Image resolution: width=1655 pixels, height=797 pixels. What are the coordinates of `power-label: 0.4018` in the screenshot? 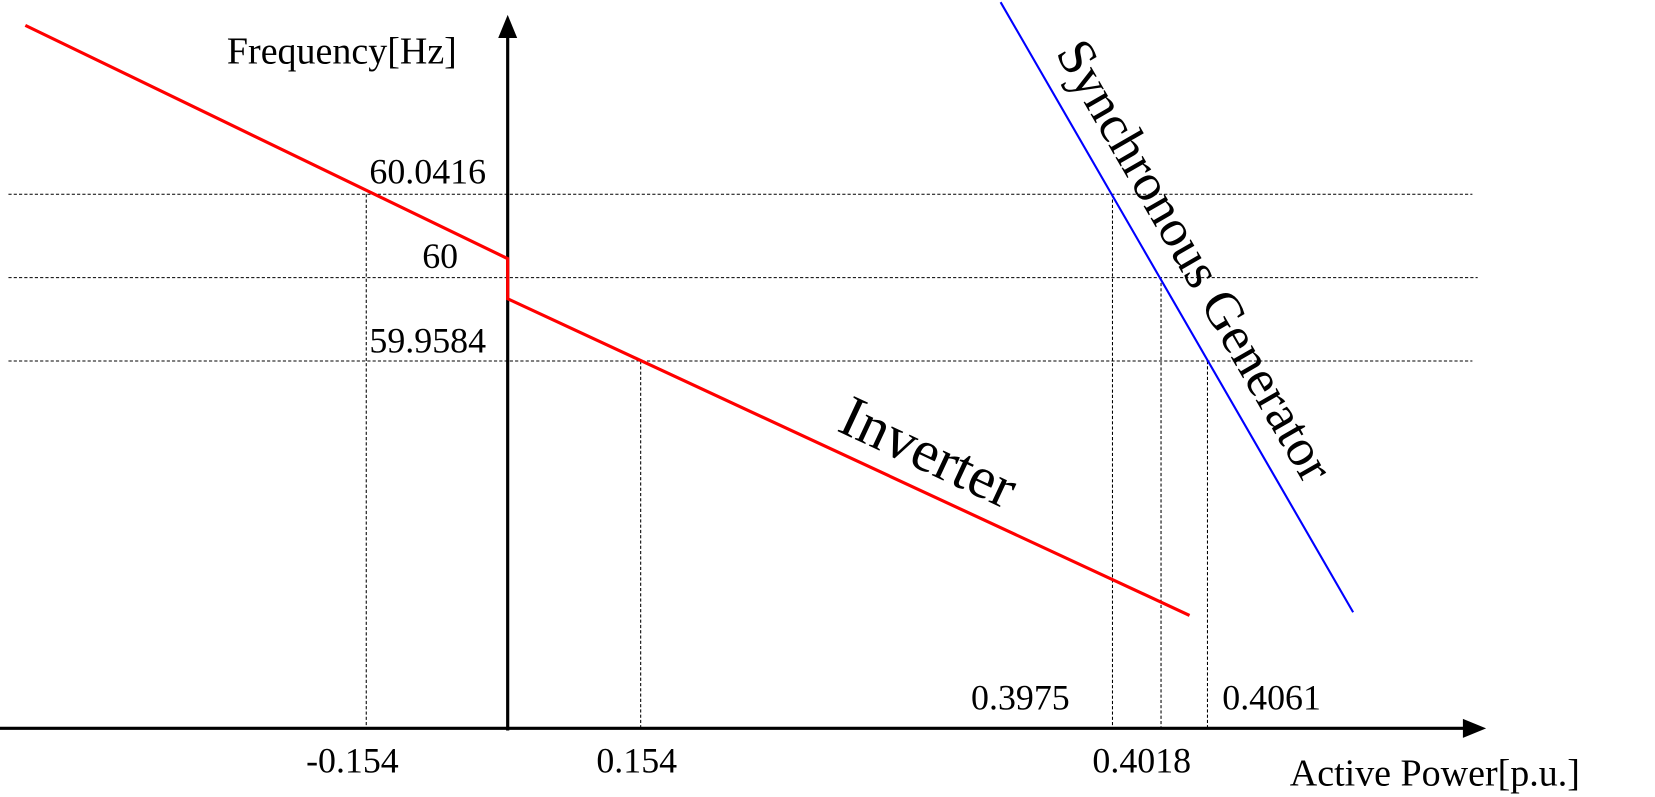 It's located at (1141, 761).